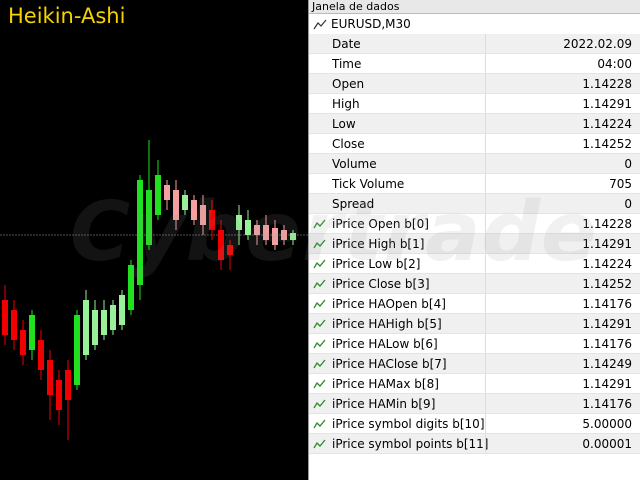  I want to click on row-label: iPrice Open b[0], so click(380, 224).